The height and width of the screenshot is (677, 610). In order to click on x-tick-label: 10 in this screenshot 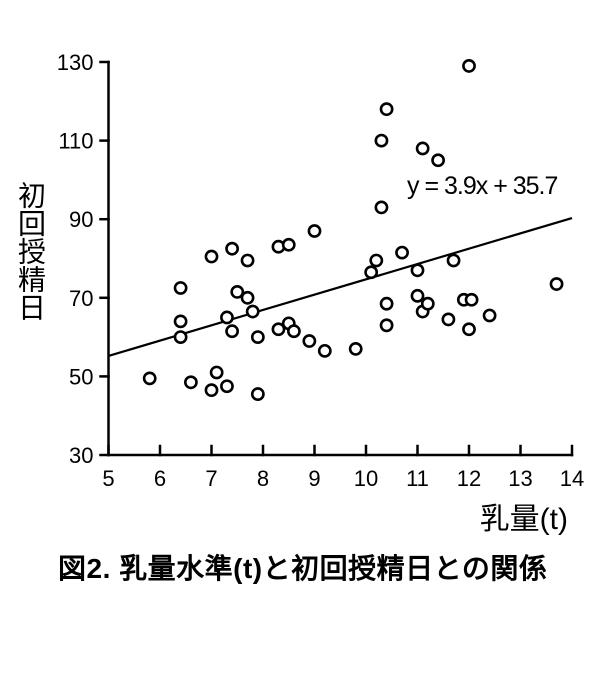, I will do `click(366, 478)`.